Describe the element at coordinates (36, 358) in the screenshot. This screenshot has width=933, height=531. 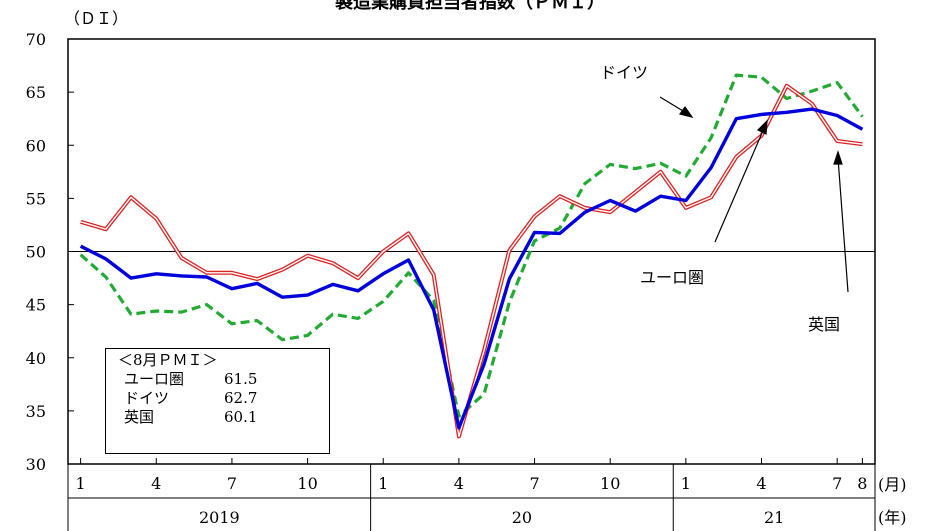
I see `y-tick-label: 40` at that location.